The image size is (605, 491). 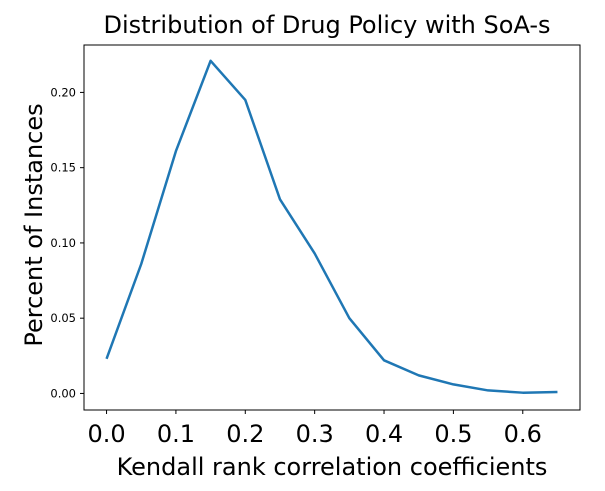 I want to click on x-axis-ticks: 0.0 0.1 0.2 0.3 0.4 0.5 0.6, so click(x=314, y=429).